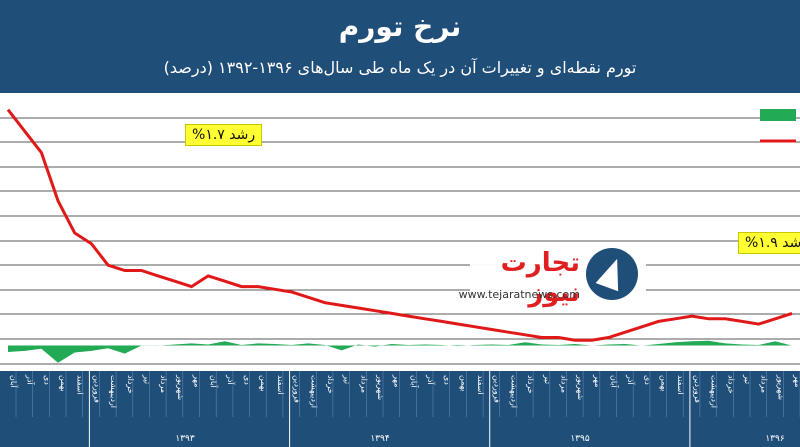 The height and width of the screenshot is (447, 800). I want to click on annotation-growth-1: رشد ۱.۷%, so click(224, 135).